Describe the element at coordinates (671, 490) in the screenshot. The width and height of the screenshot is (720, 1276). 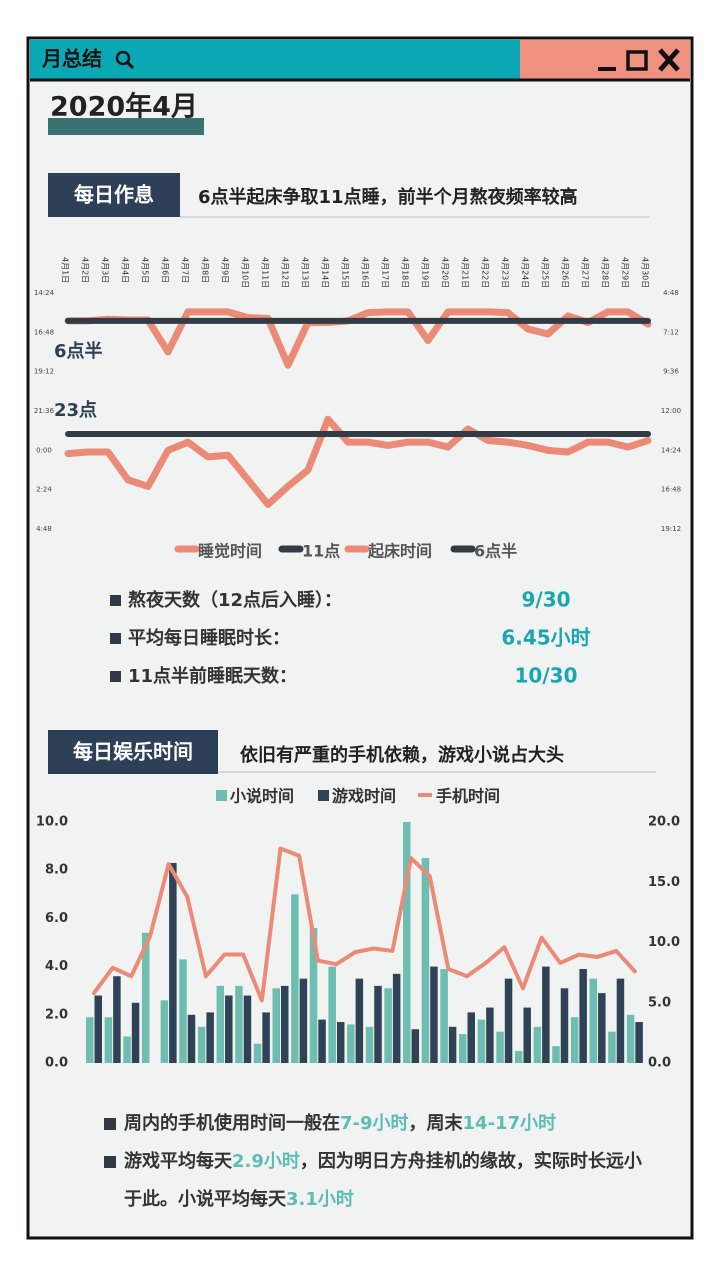
I see `y2-tick-label: 16:48` at that location.